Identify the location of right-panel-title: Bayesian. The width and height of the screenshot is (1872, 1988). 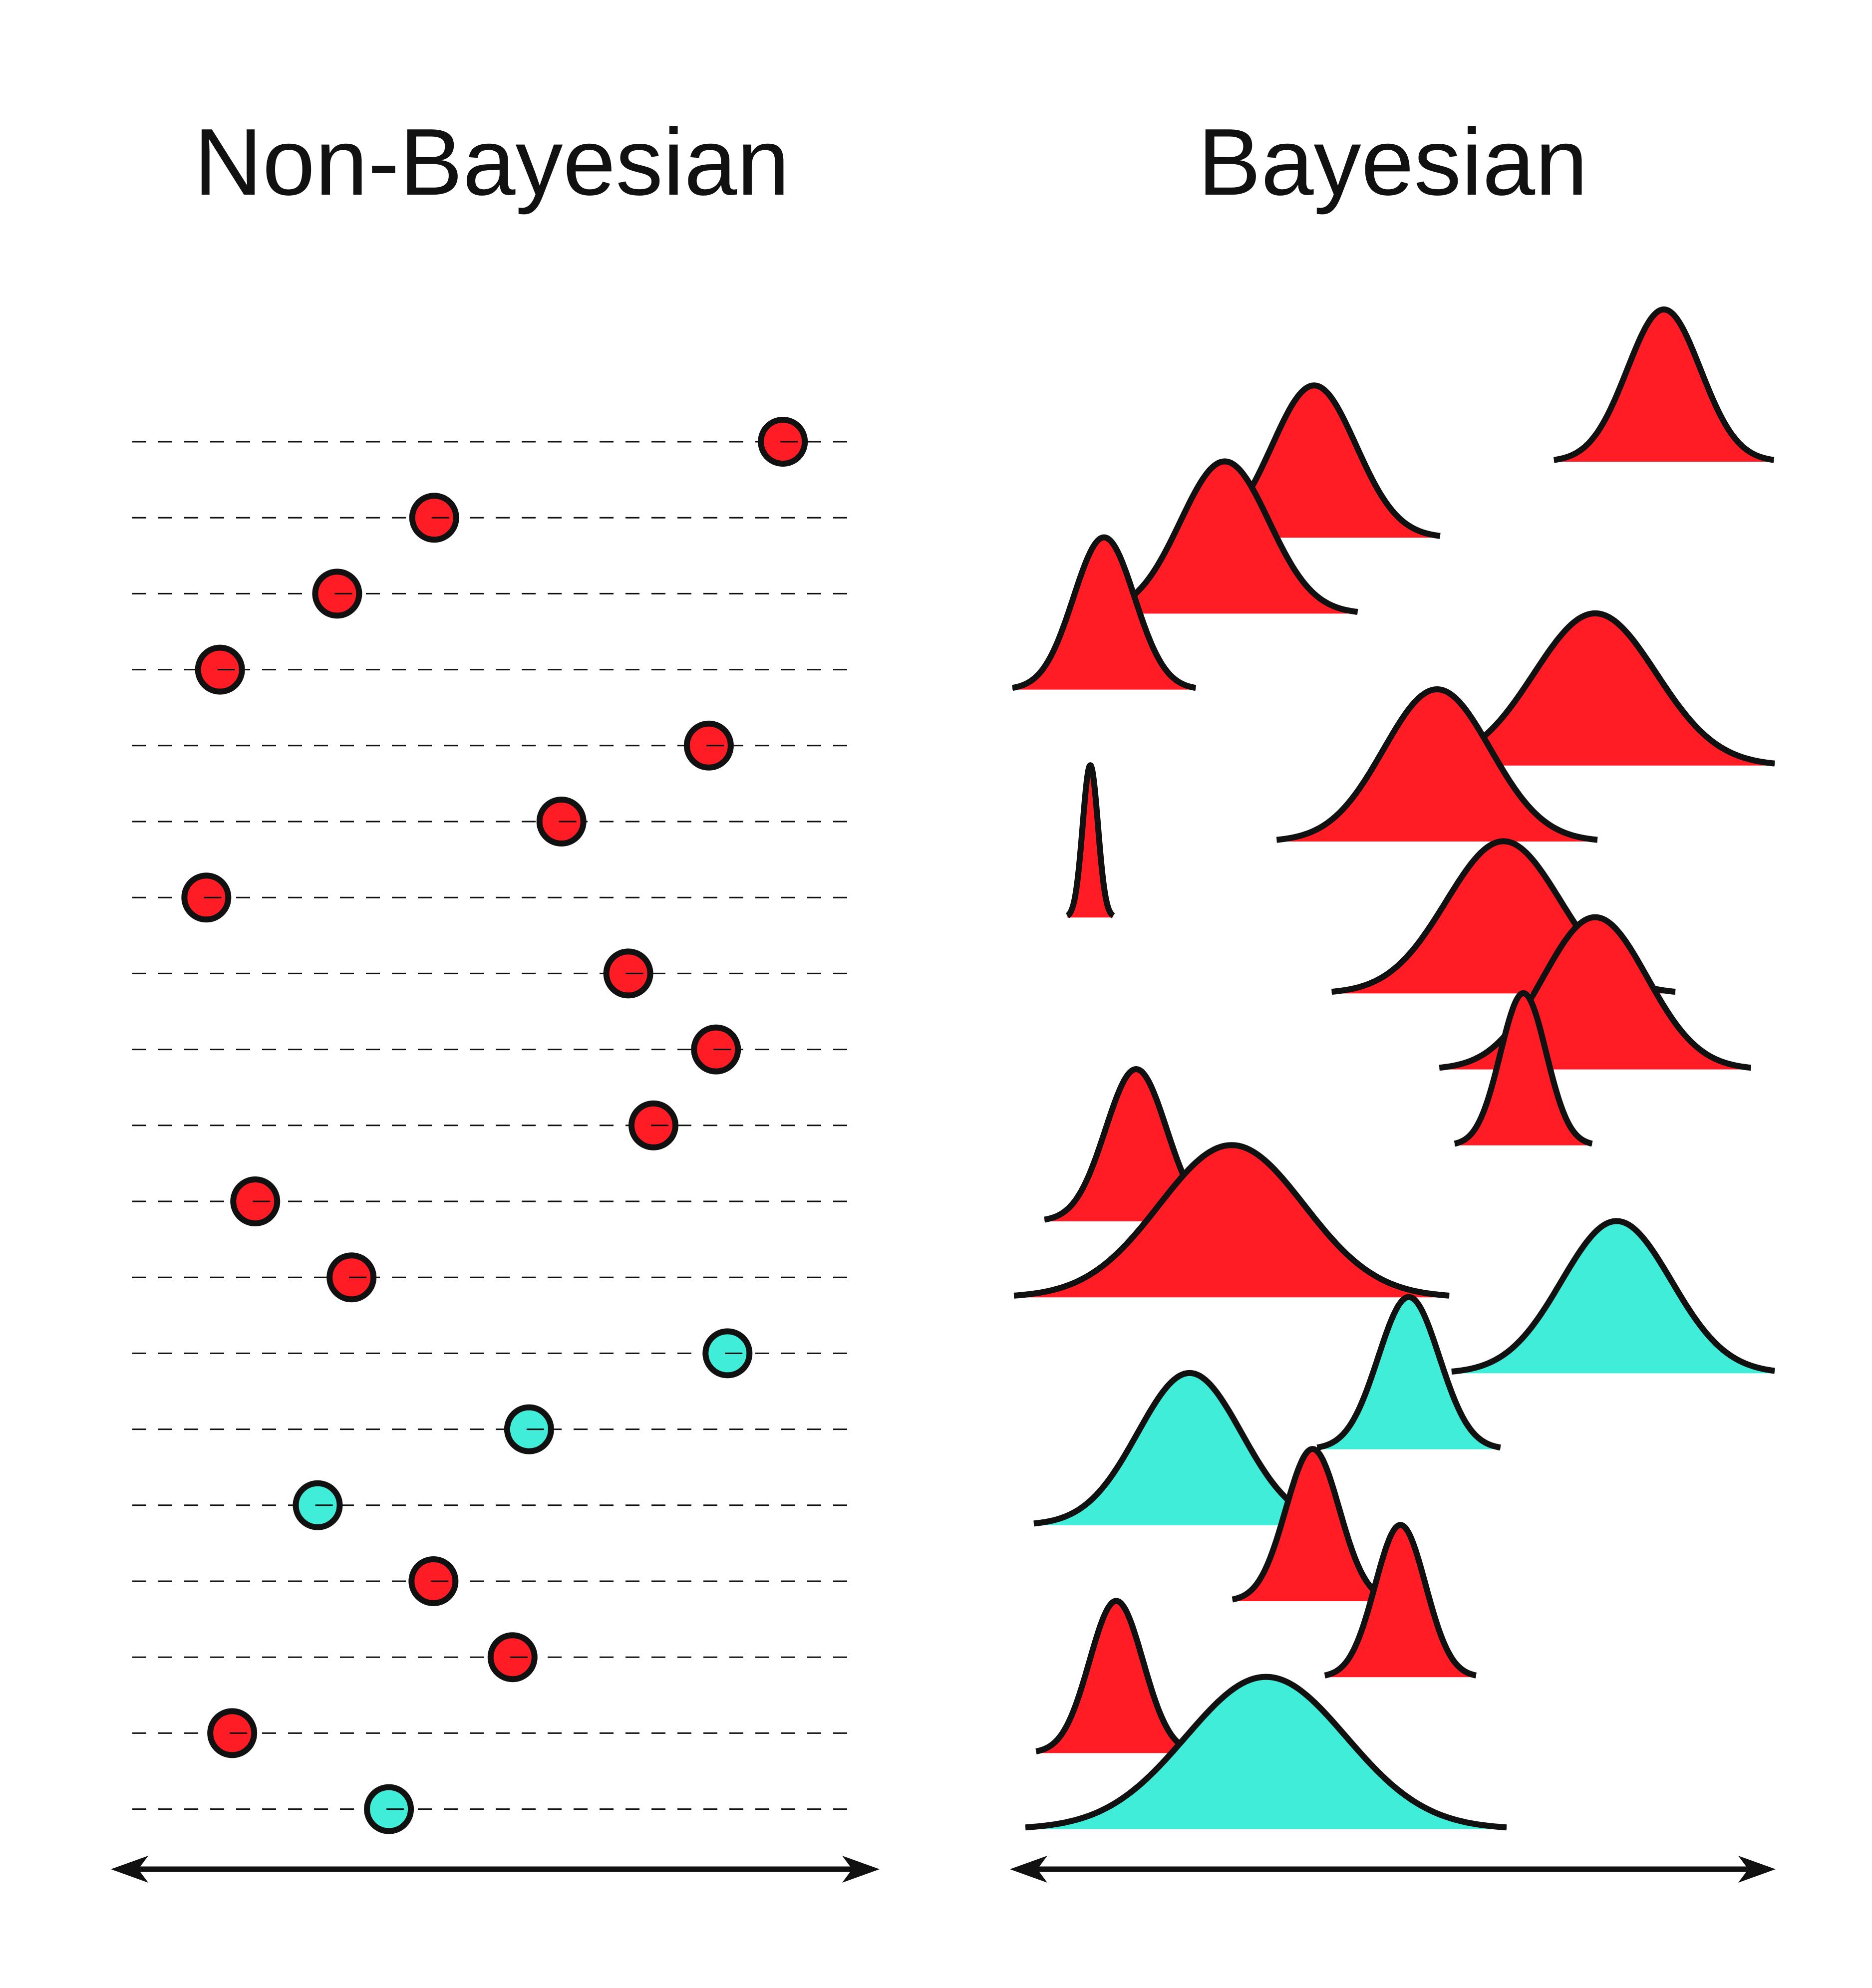
(1393, 162).